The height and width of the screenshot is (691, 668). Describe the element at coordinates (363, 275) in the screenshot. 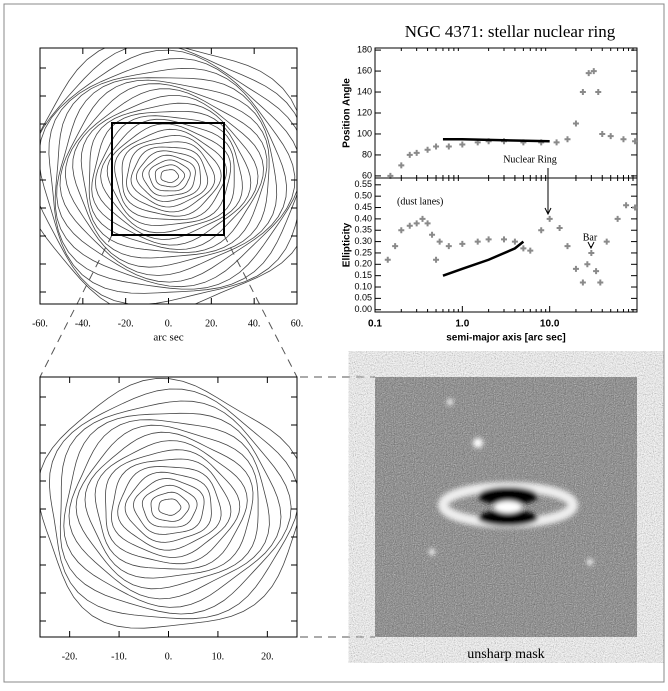

I see `y-tick-label: 0.15` at that location.